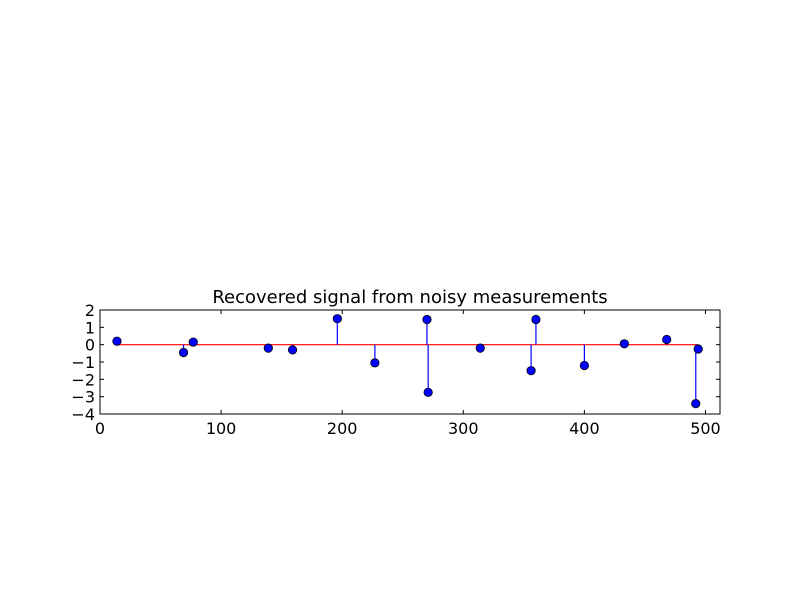 The image size is (800, 600). Describe the element at coordinates (409, 297) in the screenshot. I see `chart-title: Recovered signal from noisy measurements` at that location.